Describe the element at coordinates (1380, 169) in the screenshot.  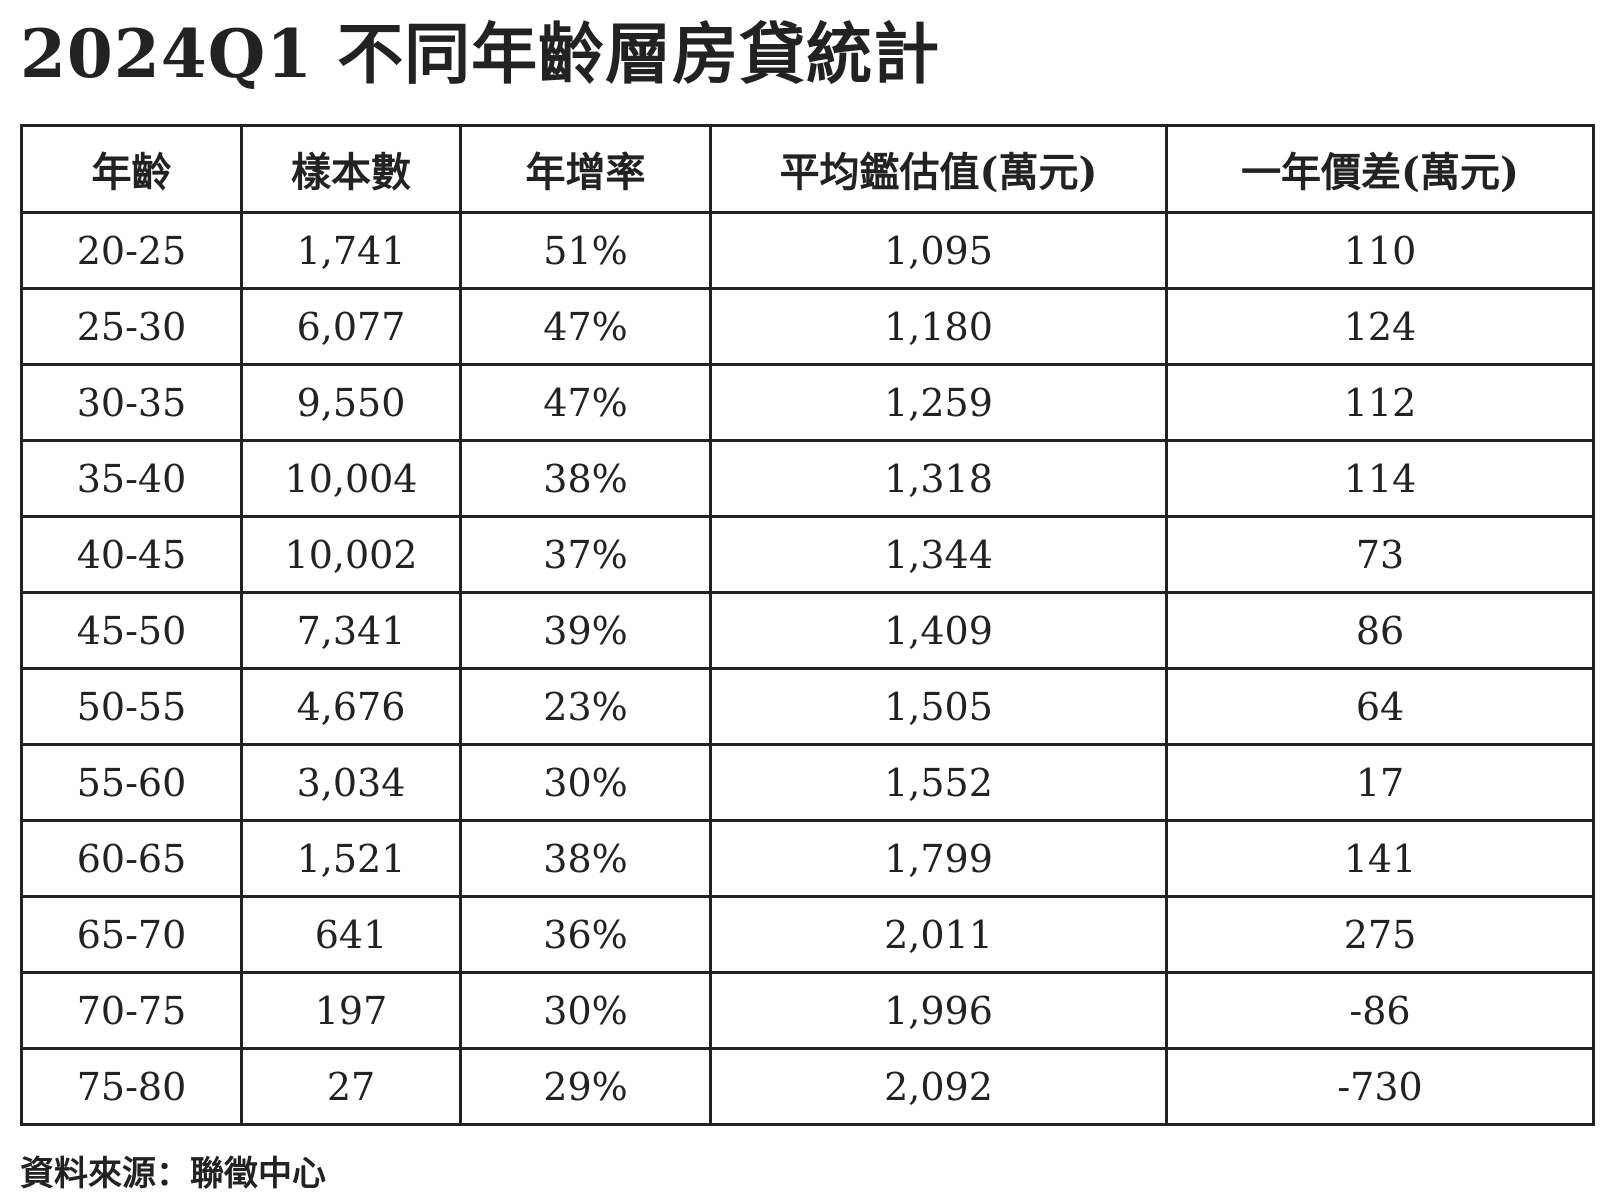
I see `column-header-price-diff: 一年價差(萬元)` at that location.